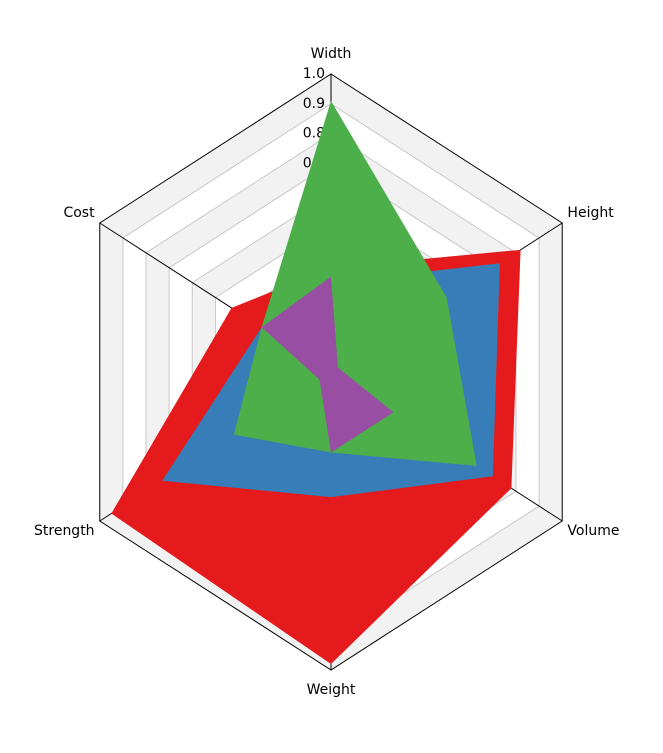 The height and width of the screenshot is (753, 663). What do you see at coordinates (331, 690) in the screenshot?
I see `axis-label: Weight` at bounding box center [331, 690].